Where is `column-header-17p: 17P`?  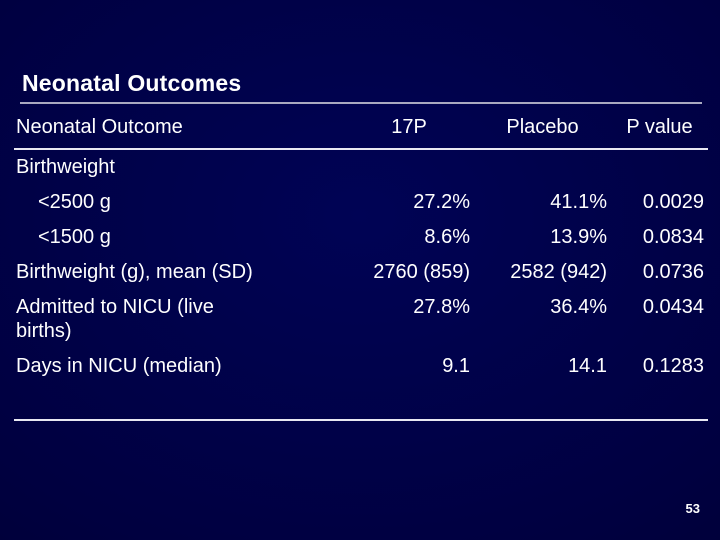 column-header-17p: 17P is located at coordinates (409, 130).